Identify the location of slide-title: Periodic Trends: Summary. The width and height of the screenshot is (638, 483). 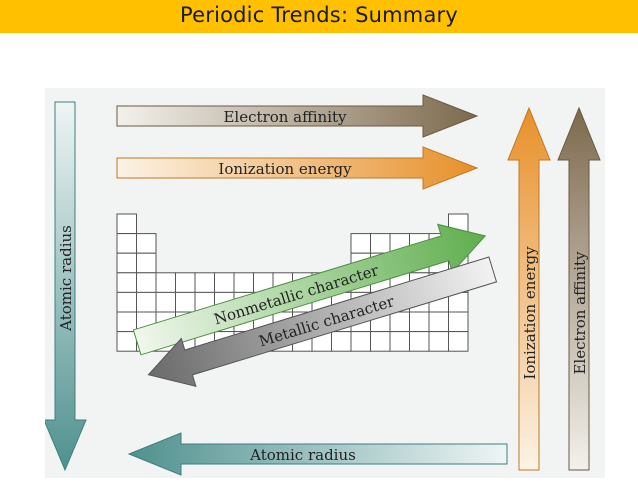
(319, 15).